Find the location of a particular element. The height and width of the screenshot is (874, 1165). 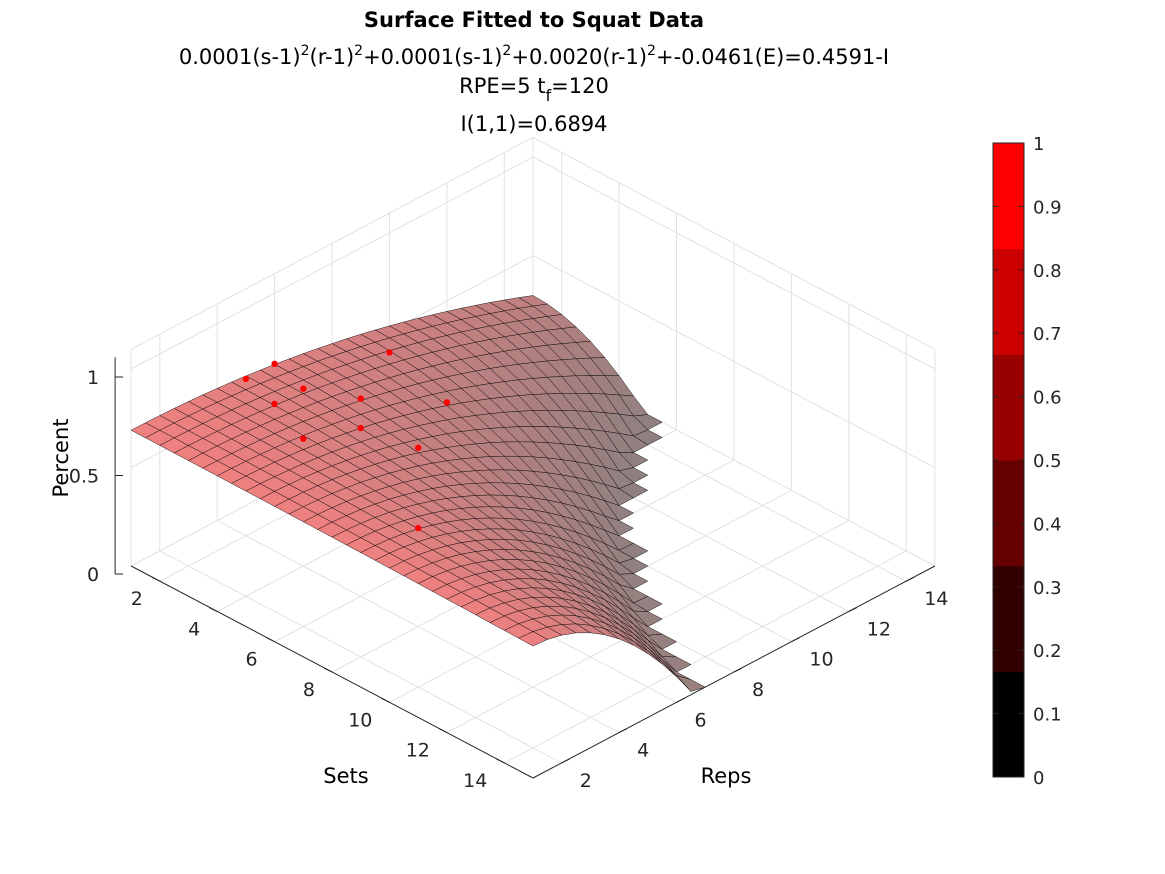

eq-part: (r-1) is located at coordinates (332, 57).